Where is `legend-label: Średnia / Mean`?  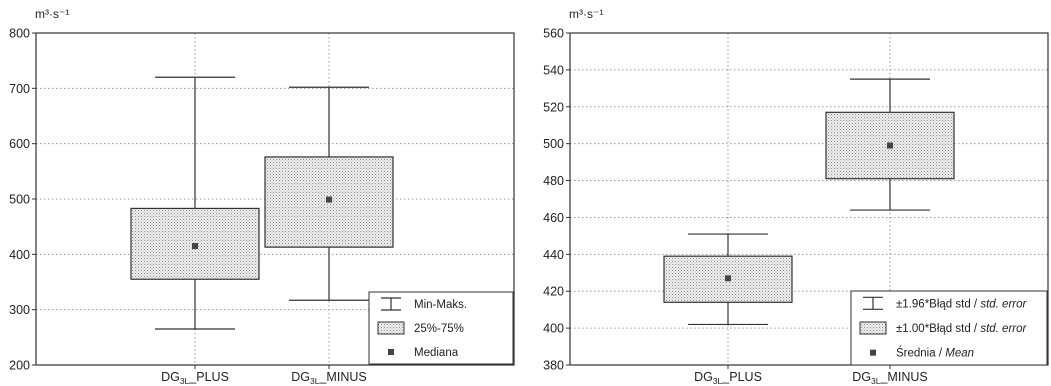 legend-label: Średnia / Mean is located at coordinates (935, 353).